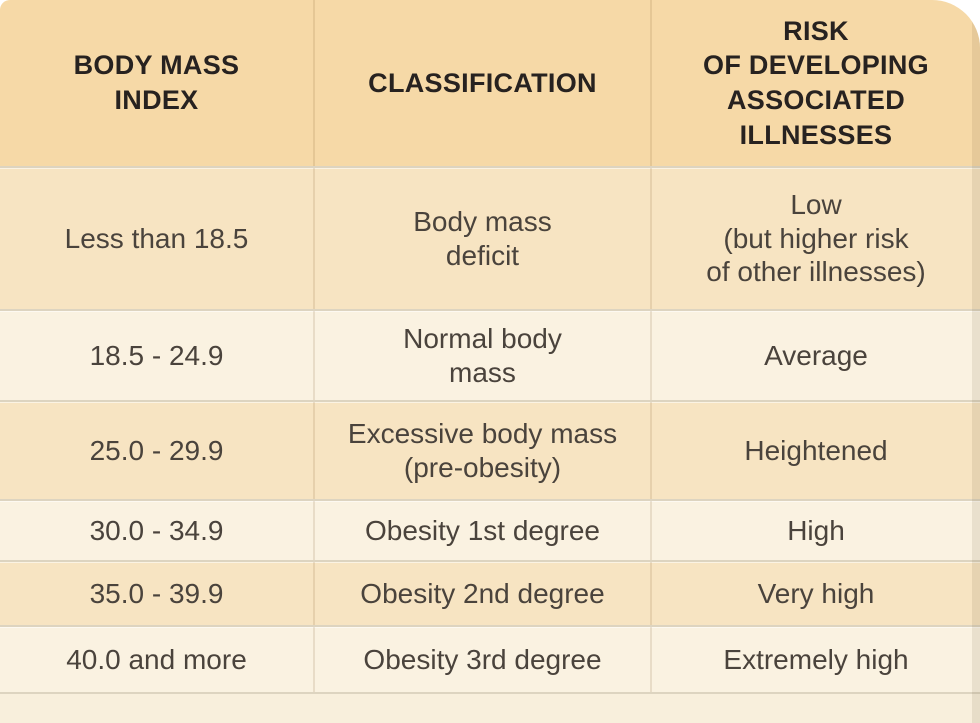 Image resolution: width=980 pixels, height=723 pixels. I want to click on cell-risk: Low (but higher risk of other illnesses), so click(816, 238).